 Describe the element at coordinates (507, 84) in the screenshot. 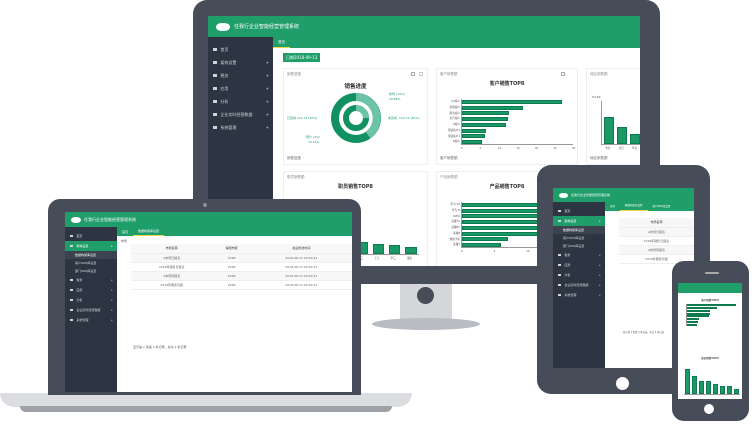

I see `chart-title: 客户销售TOP8` at that location.